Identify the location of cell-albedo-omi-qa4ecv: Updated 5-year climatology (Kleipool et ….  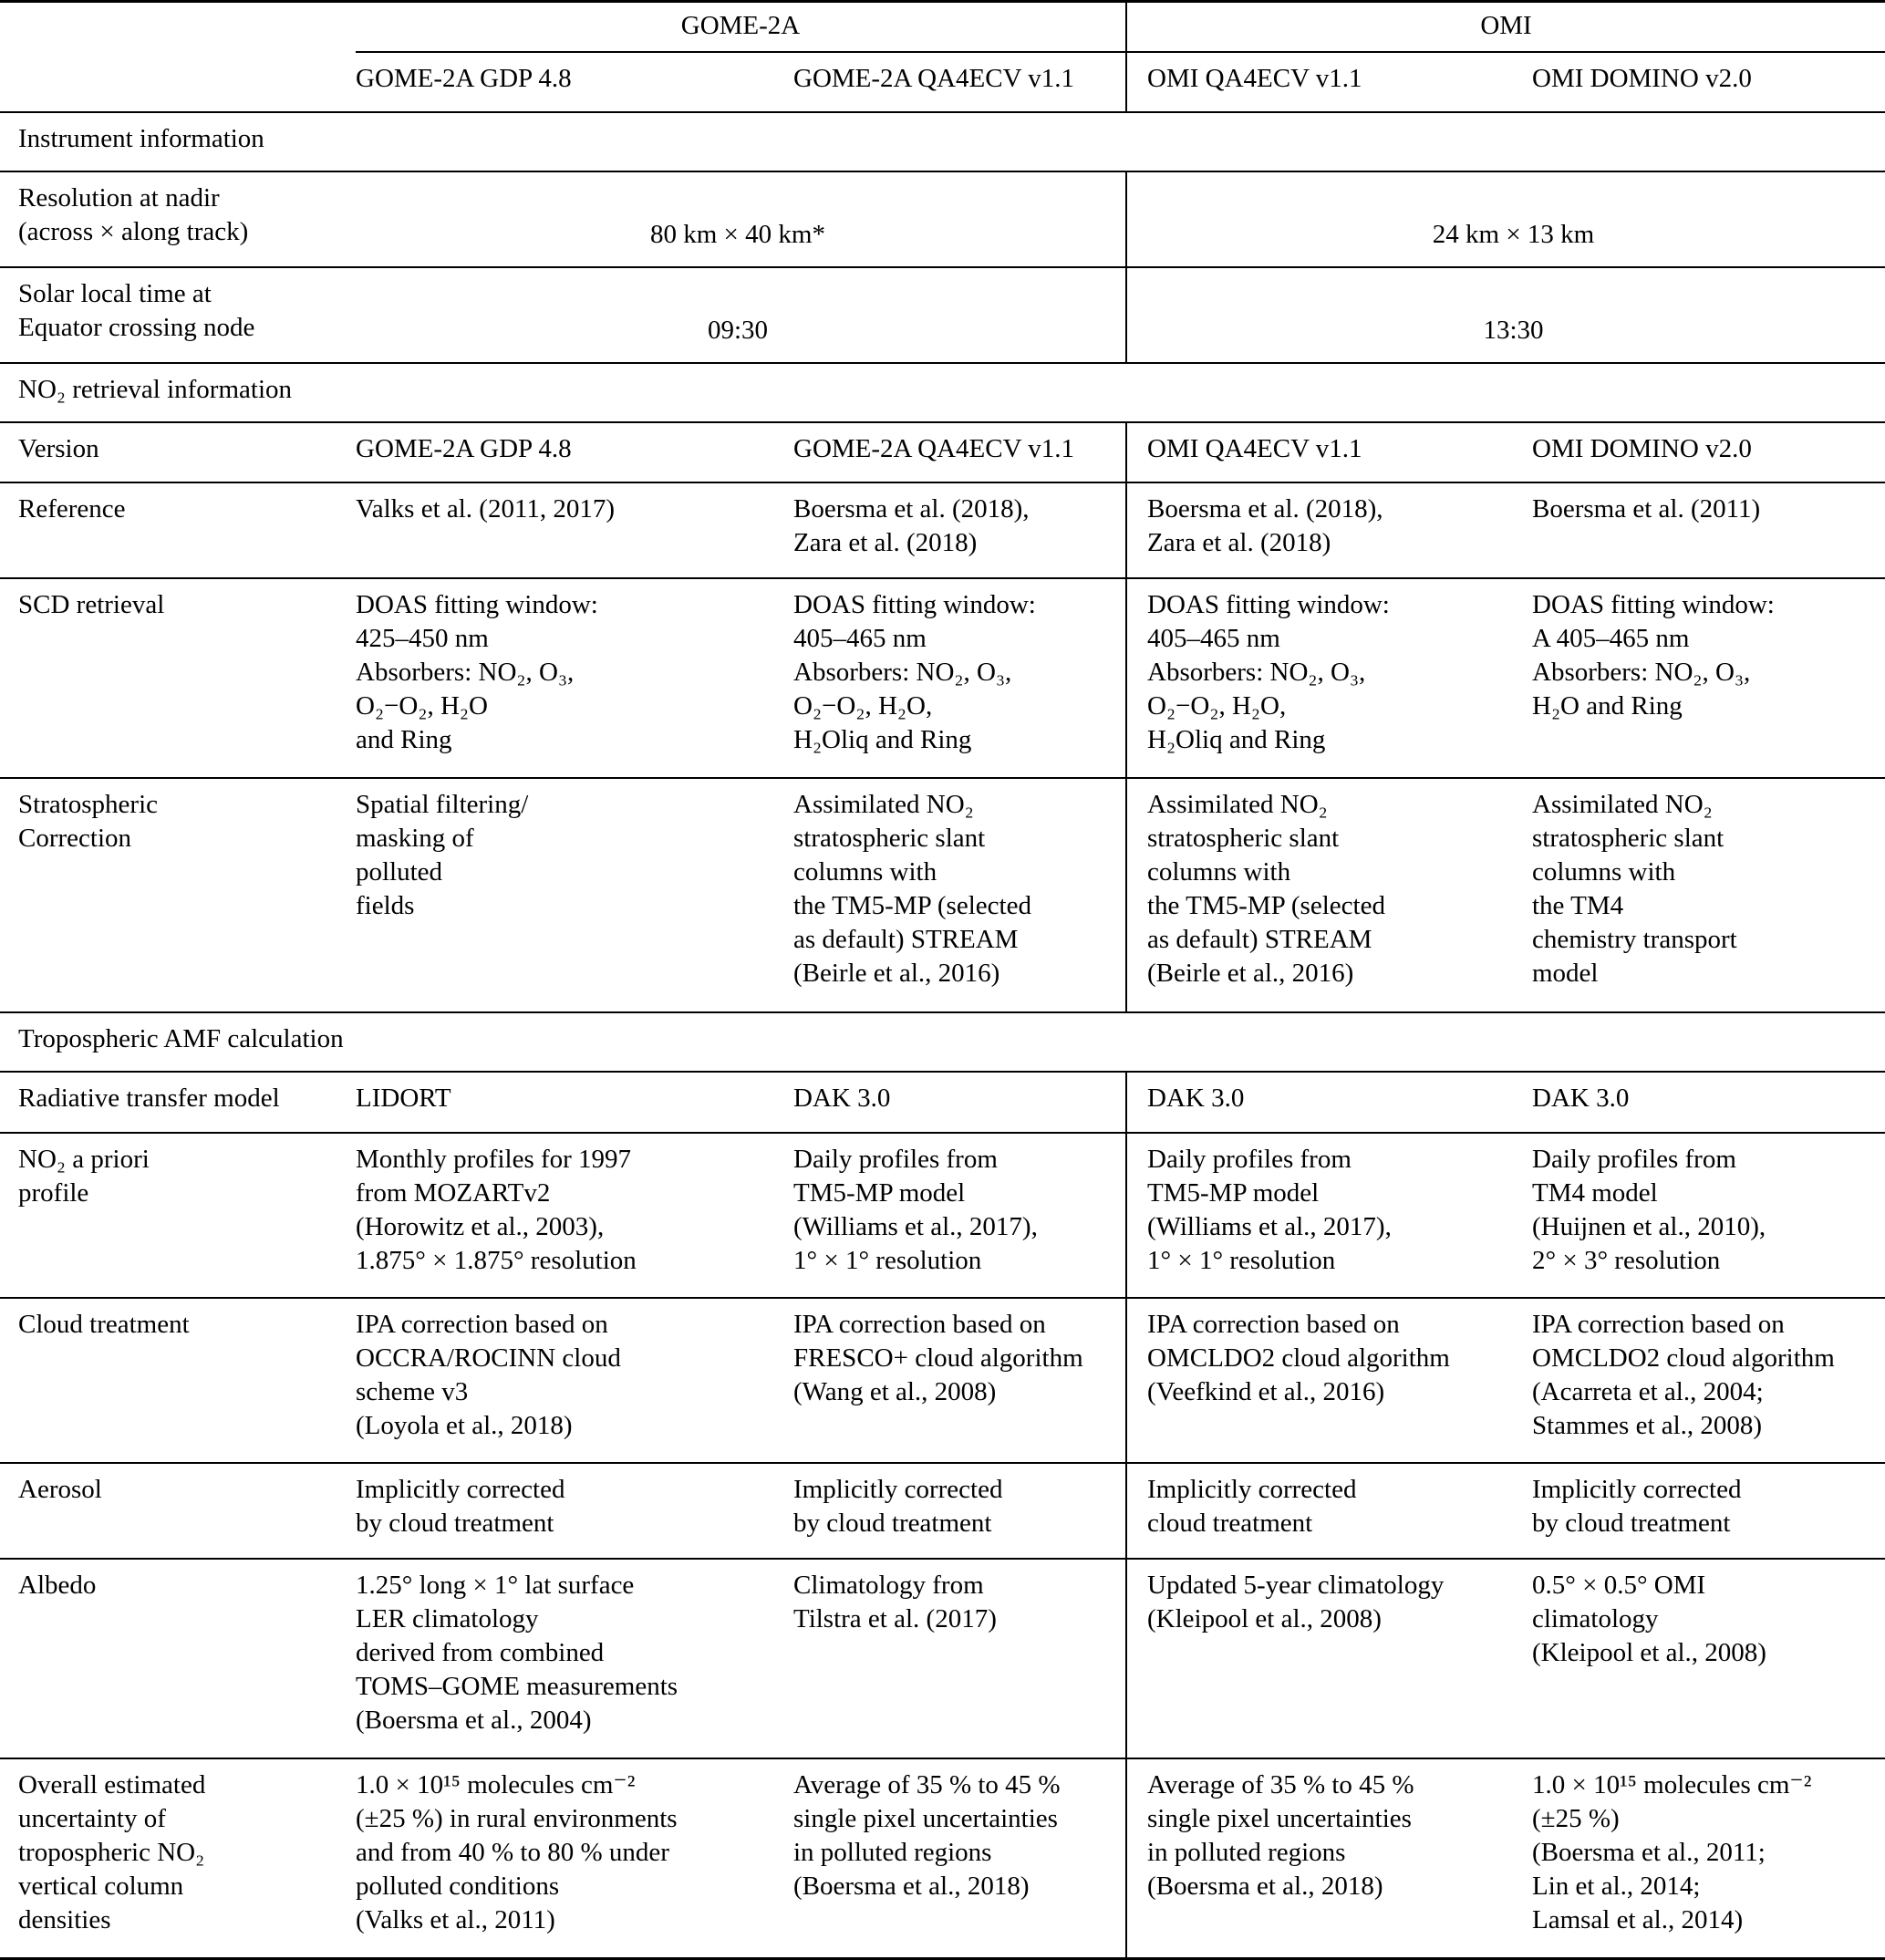
(1328, 1658).